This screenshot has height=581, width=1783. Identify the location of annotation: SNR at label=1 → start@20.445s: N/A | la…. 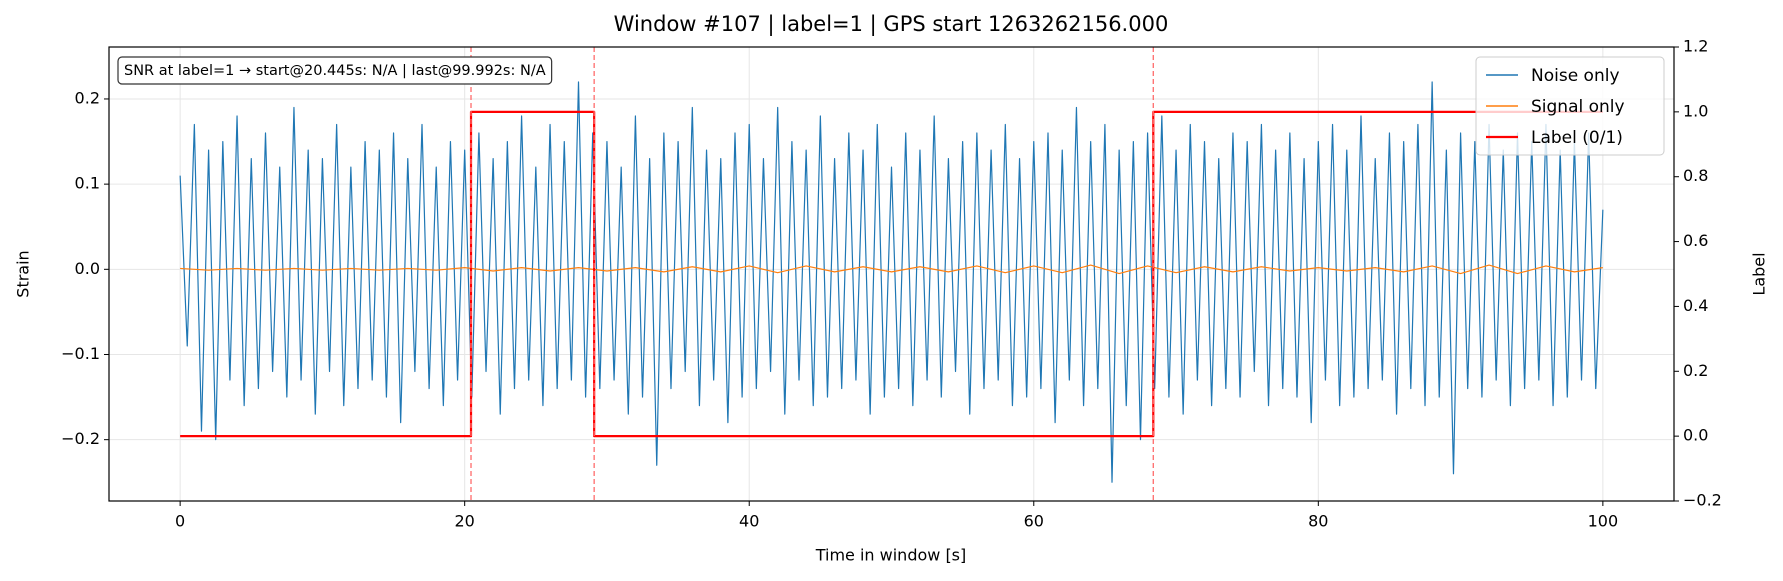
(335, 71).